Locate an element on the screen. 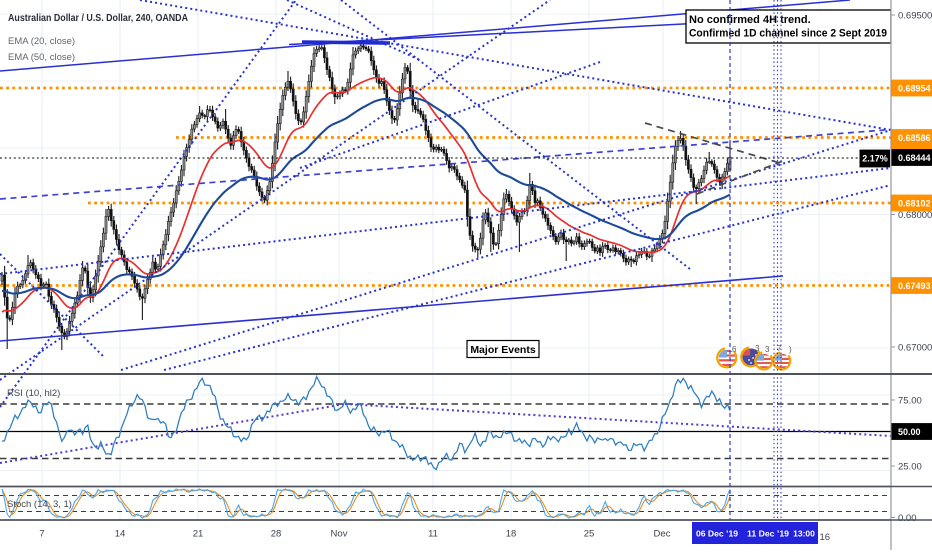 This screenshot has height=555, width=932. svg-text: 0.67493 is located at coordinates (914, 286).